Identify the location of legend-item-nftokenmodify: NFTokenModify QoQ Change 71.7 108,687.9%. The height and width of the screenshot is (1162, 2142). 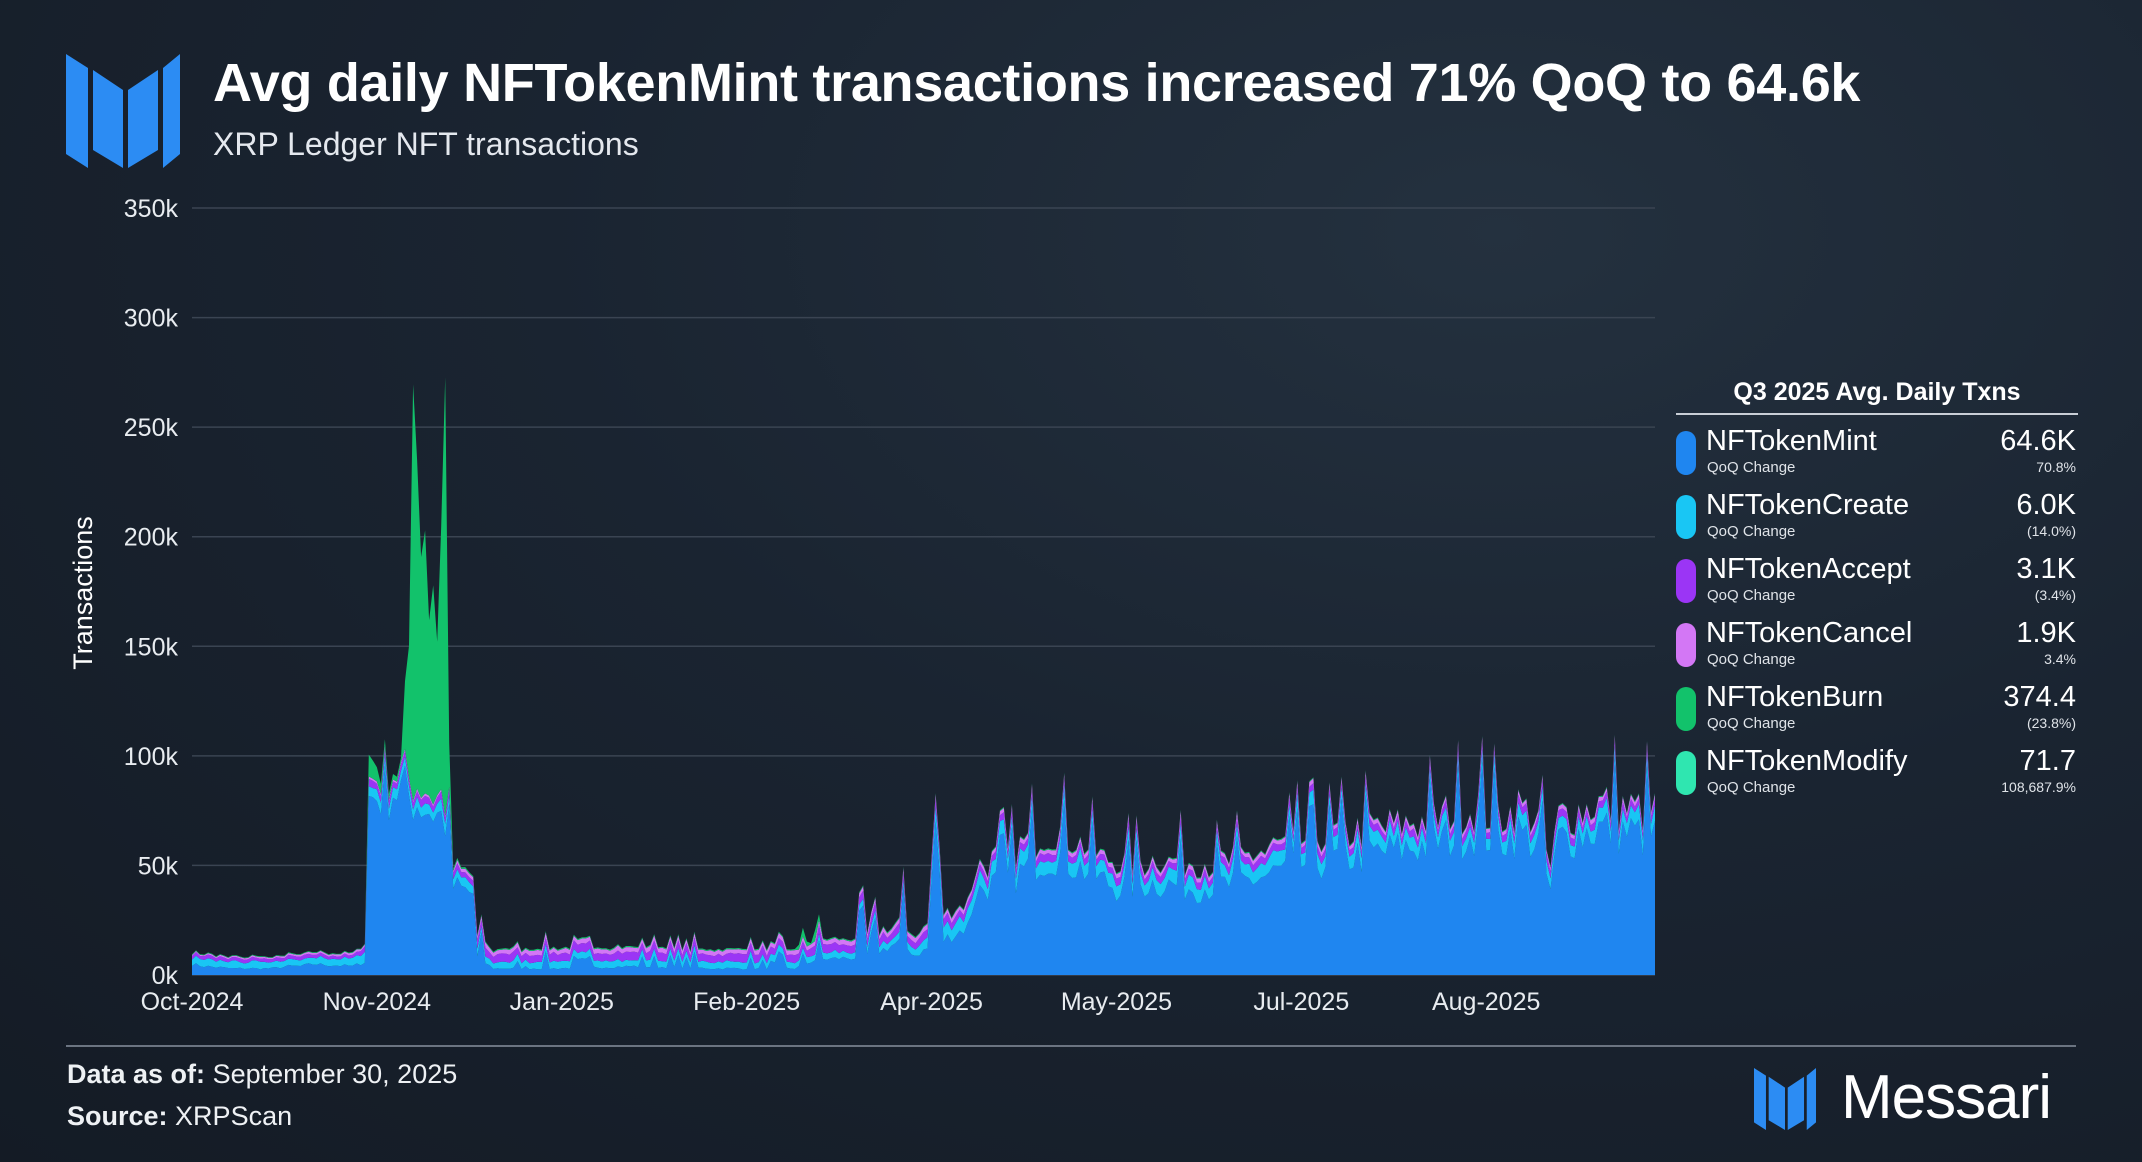
(1875, 767).